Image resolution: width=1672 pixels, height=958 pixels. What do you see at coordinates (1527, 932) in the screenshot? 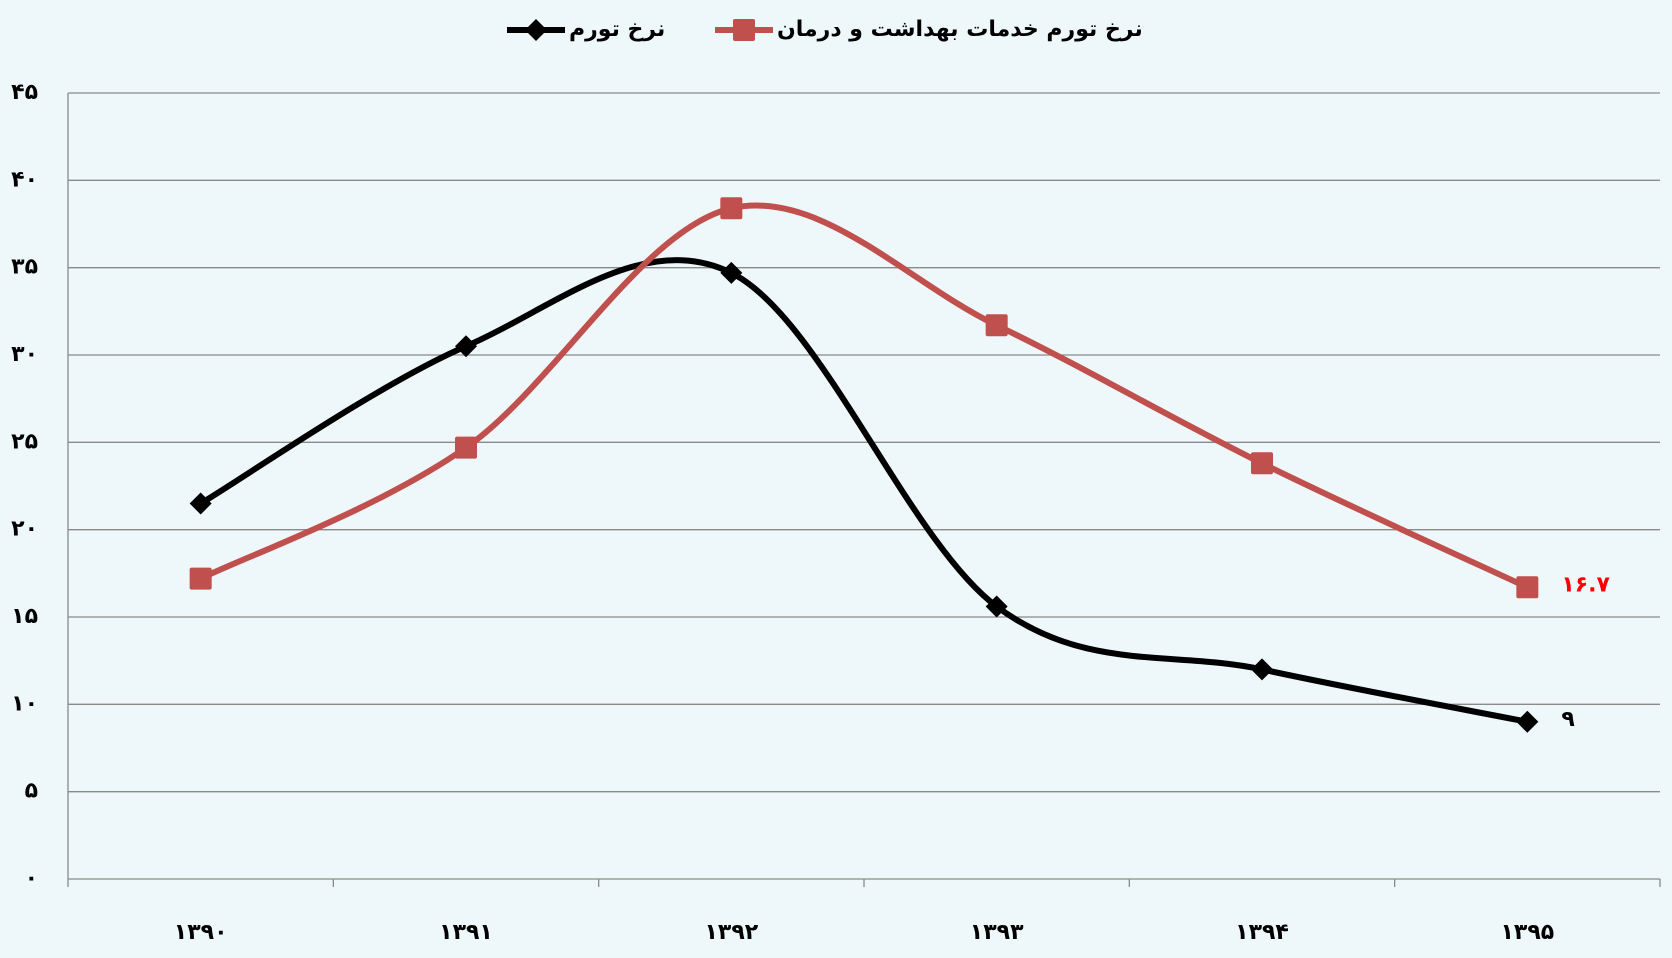
I see `x-tick-label: ۱۳۹۵` at bounding box center [1527, 932].